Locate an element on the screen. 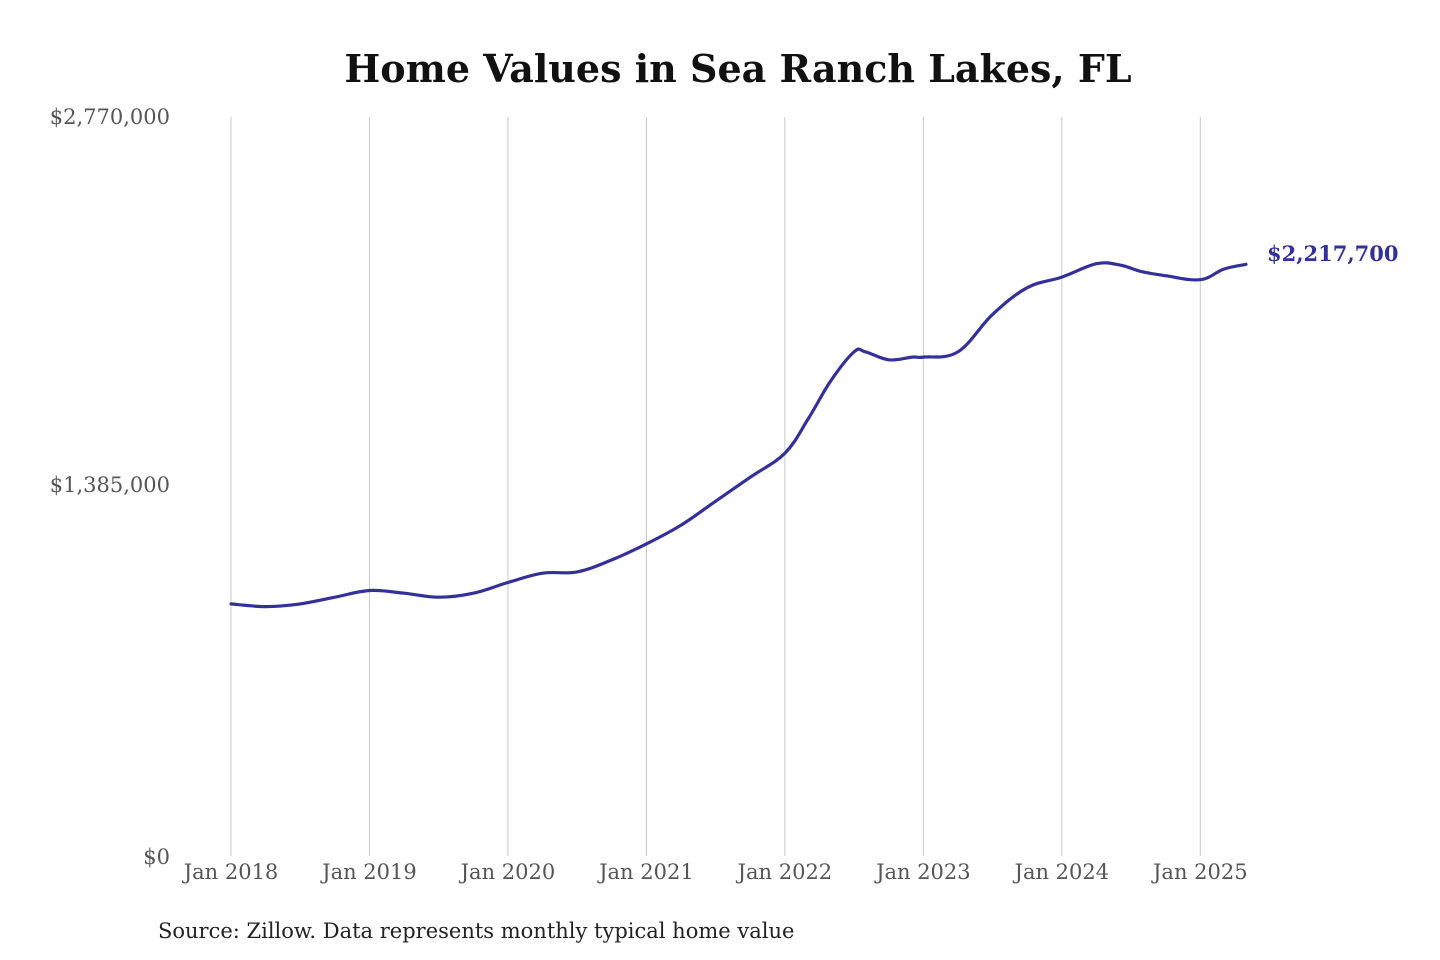  x-tick-label: Jan 2021 is located at coordinates (645, 872).